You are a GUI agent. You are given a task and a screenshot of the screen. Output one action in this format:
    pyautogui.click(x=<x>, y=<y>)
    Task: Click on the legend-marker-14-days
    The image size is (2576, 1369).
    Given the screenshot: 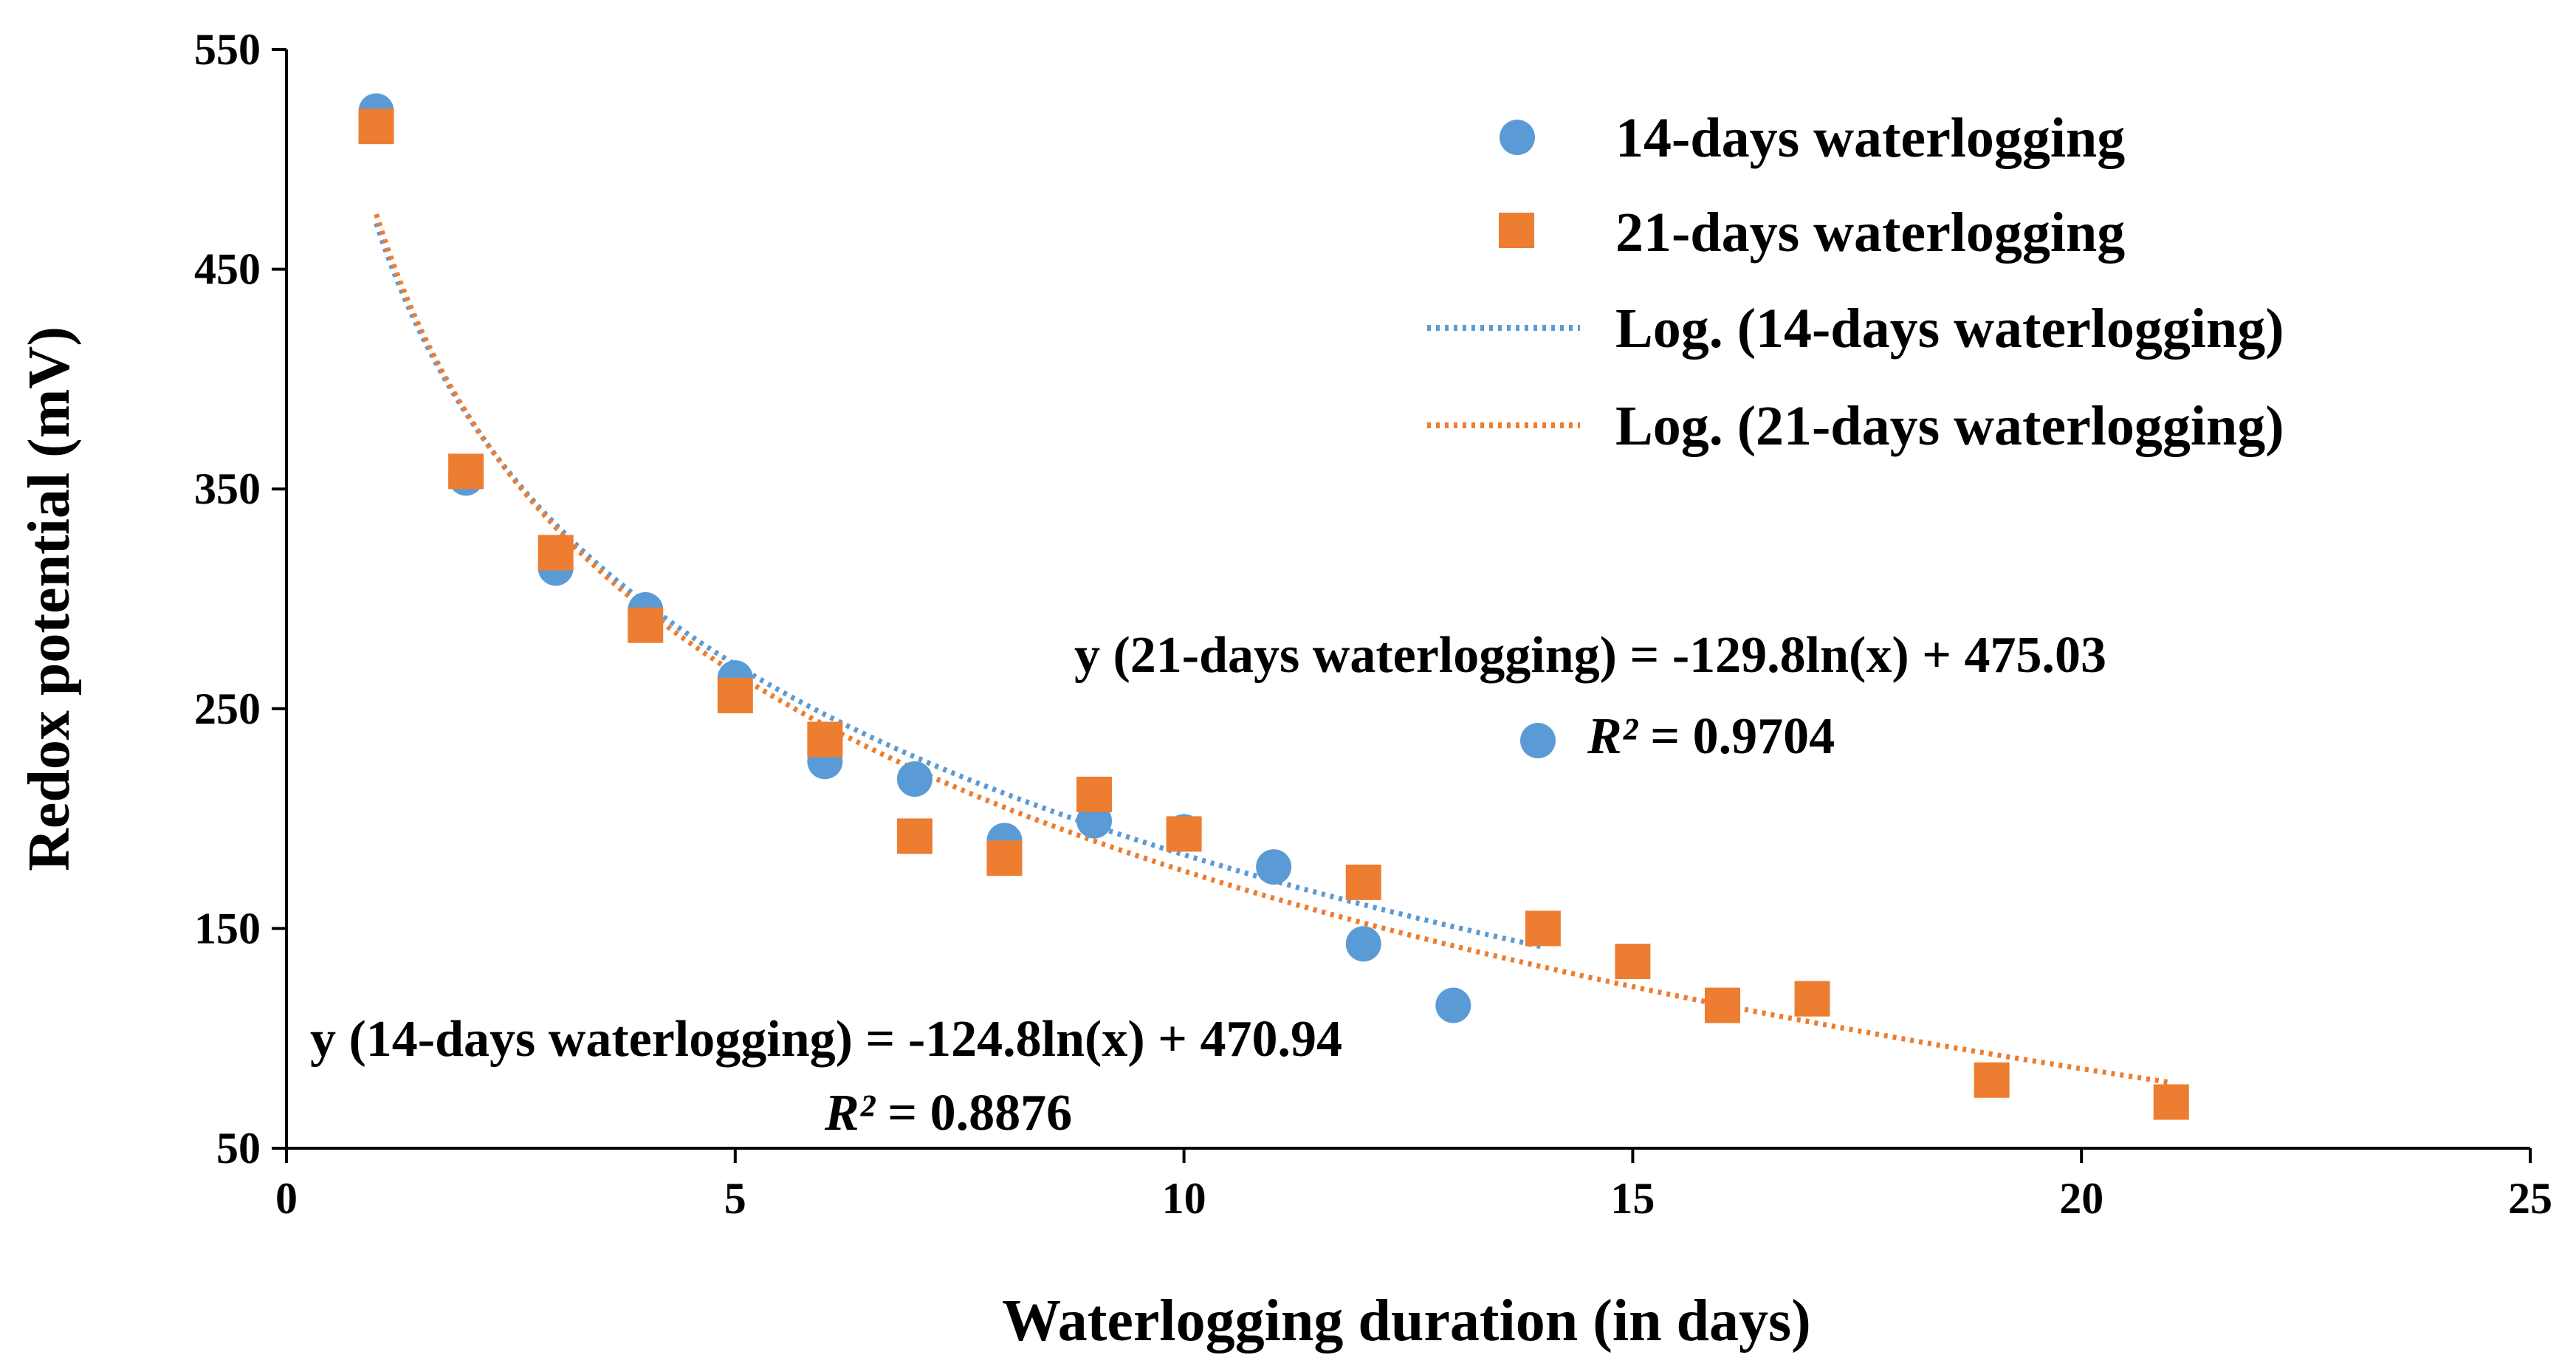 What is the action you would take?
    pyautogui.click(x=1517, y=137)
    